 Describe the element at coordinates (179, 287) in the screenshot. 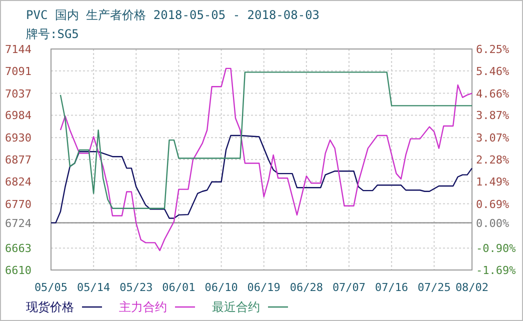

I see `x-tick-label: 06/01` at that location.